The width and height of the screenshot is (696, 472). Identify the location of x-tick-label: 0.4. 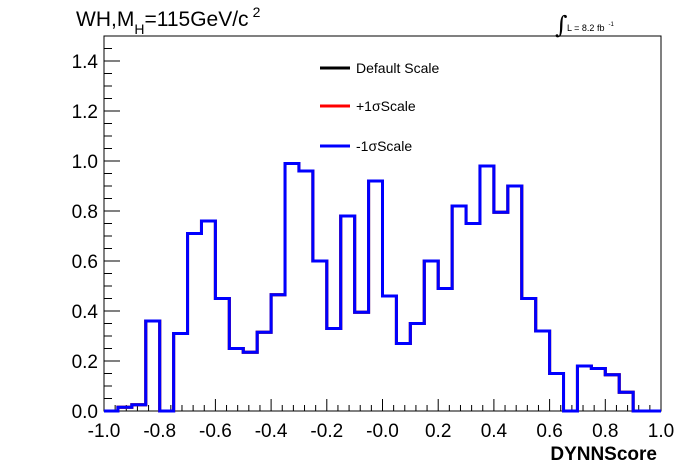
(494, 431).